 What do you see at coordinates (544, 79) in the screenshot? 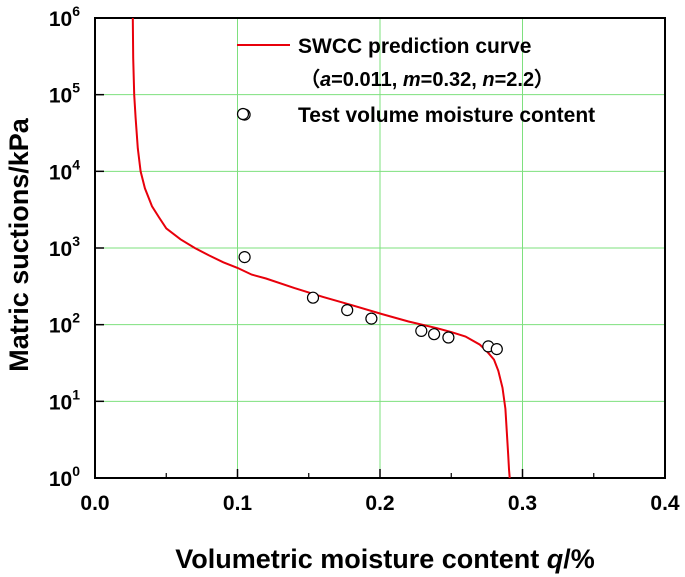
I see `legend-params-close: ）` at bounding box center [544, 79].